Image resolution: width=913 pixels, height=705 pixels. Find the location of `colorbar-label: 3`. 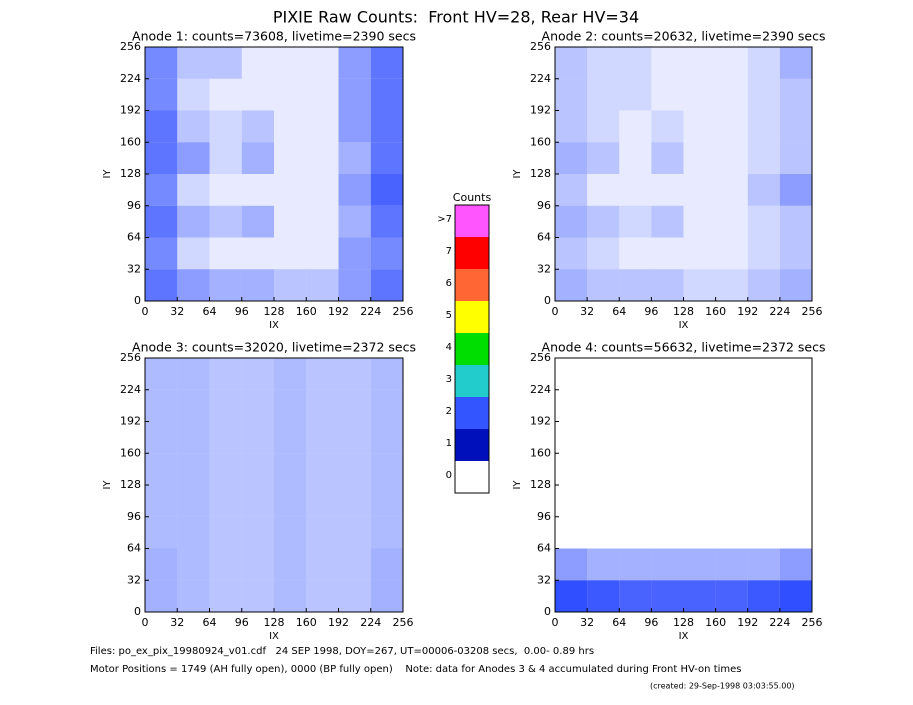

colorbar-label: 3 is located at coordinates (449, 379).